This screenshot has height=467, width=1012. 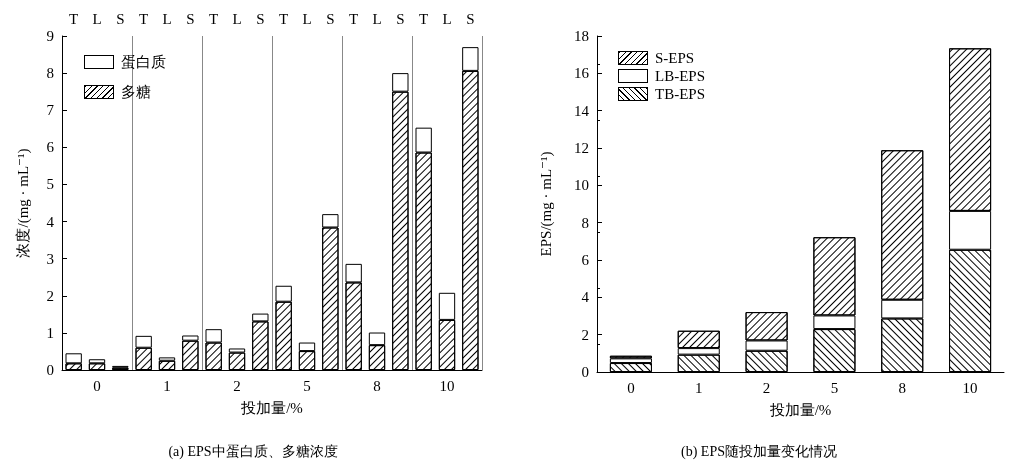 What do you see at coordinates (143, 62) in the screenshot?
I see `legend-label: 蛋白质` at bounding box center [143, 62].